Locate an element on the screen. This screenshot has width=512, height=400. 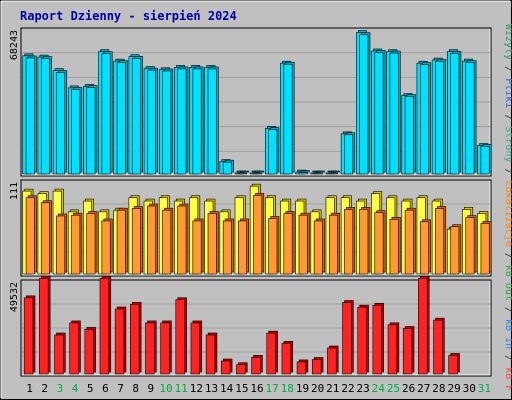
bar-middle-s1-d21 is located at coordinates (333, 244).